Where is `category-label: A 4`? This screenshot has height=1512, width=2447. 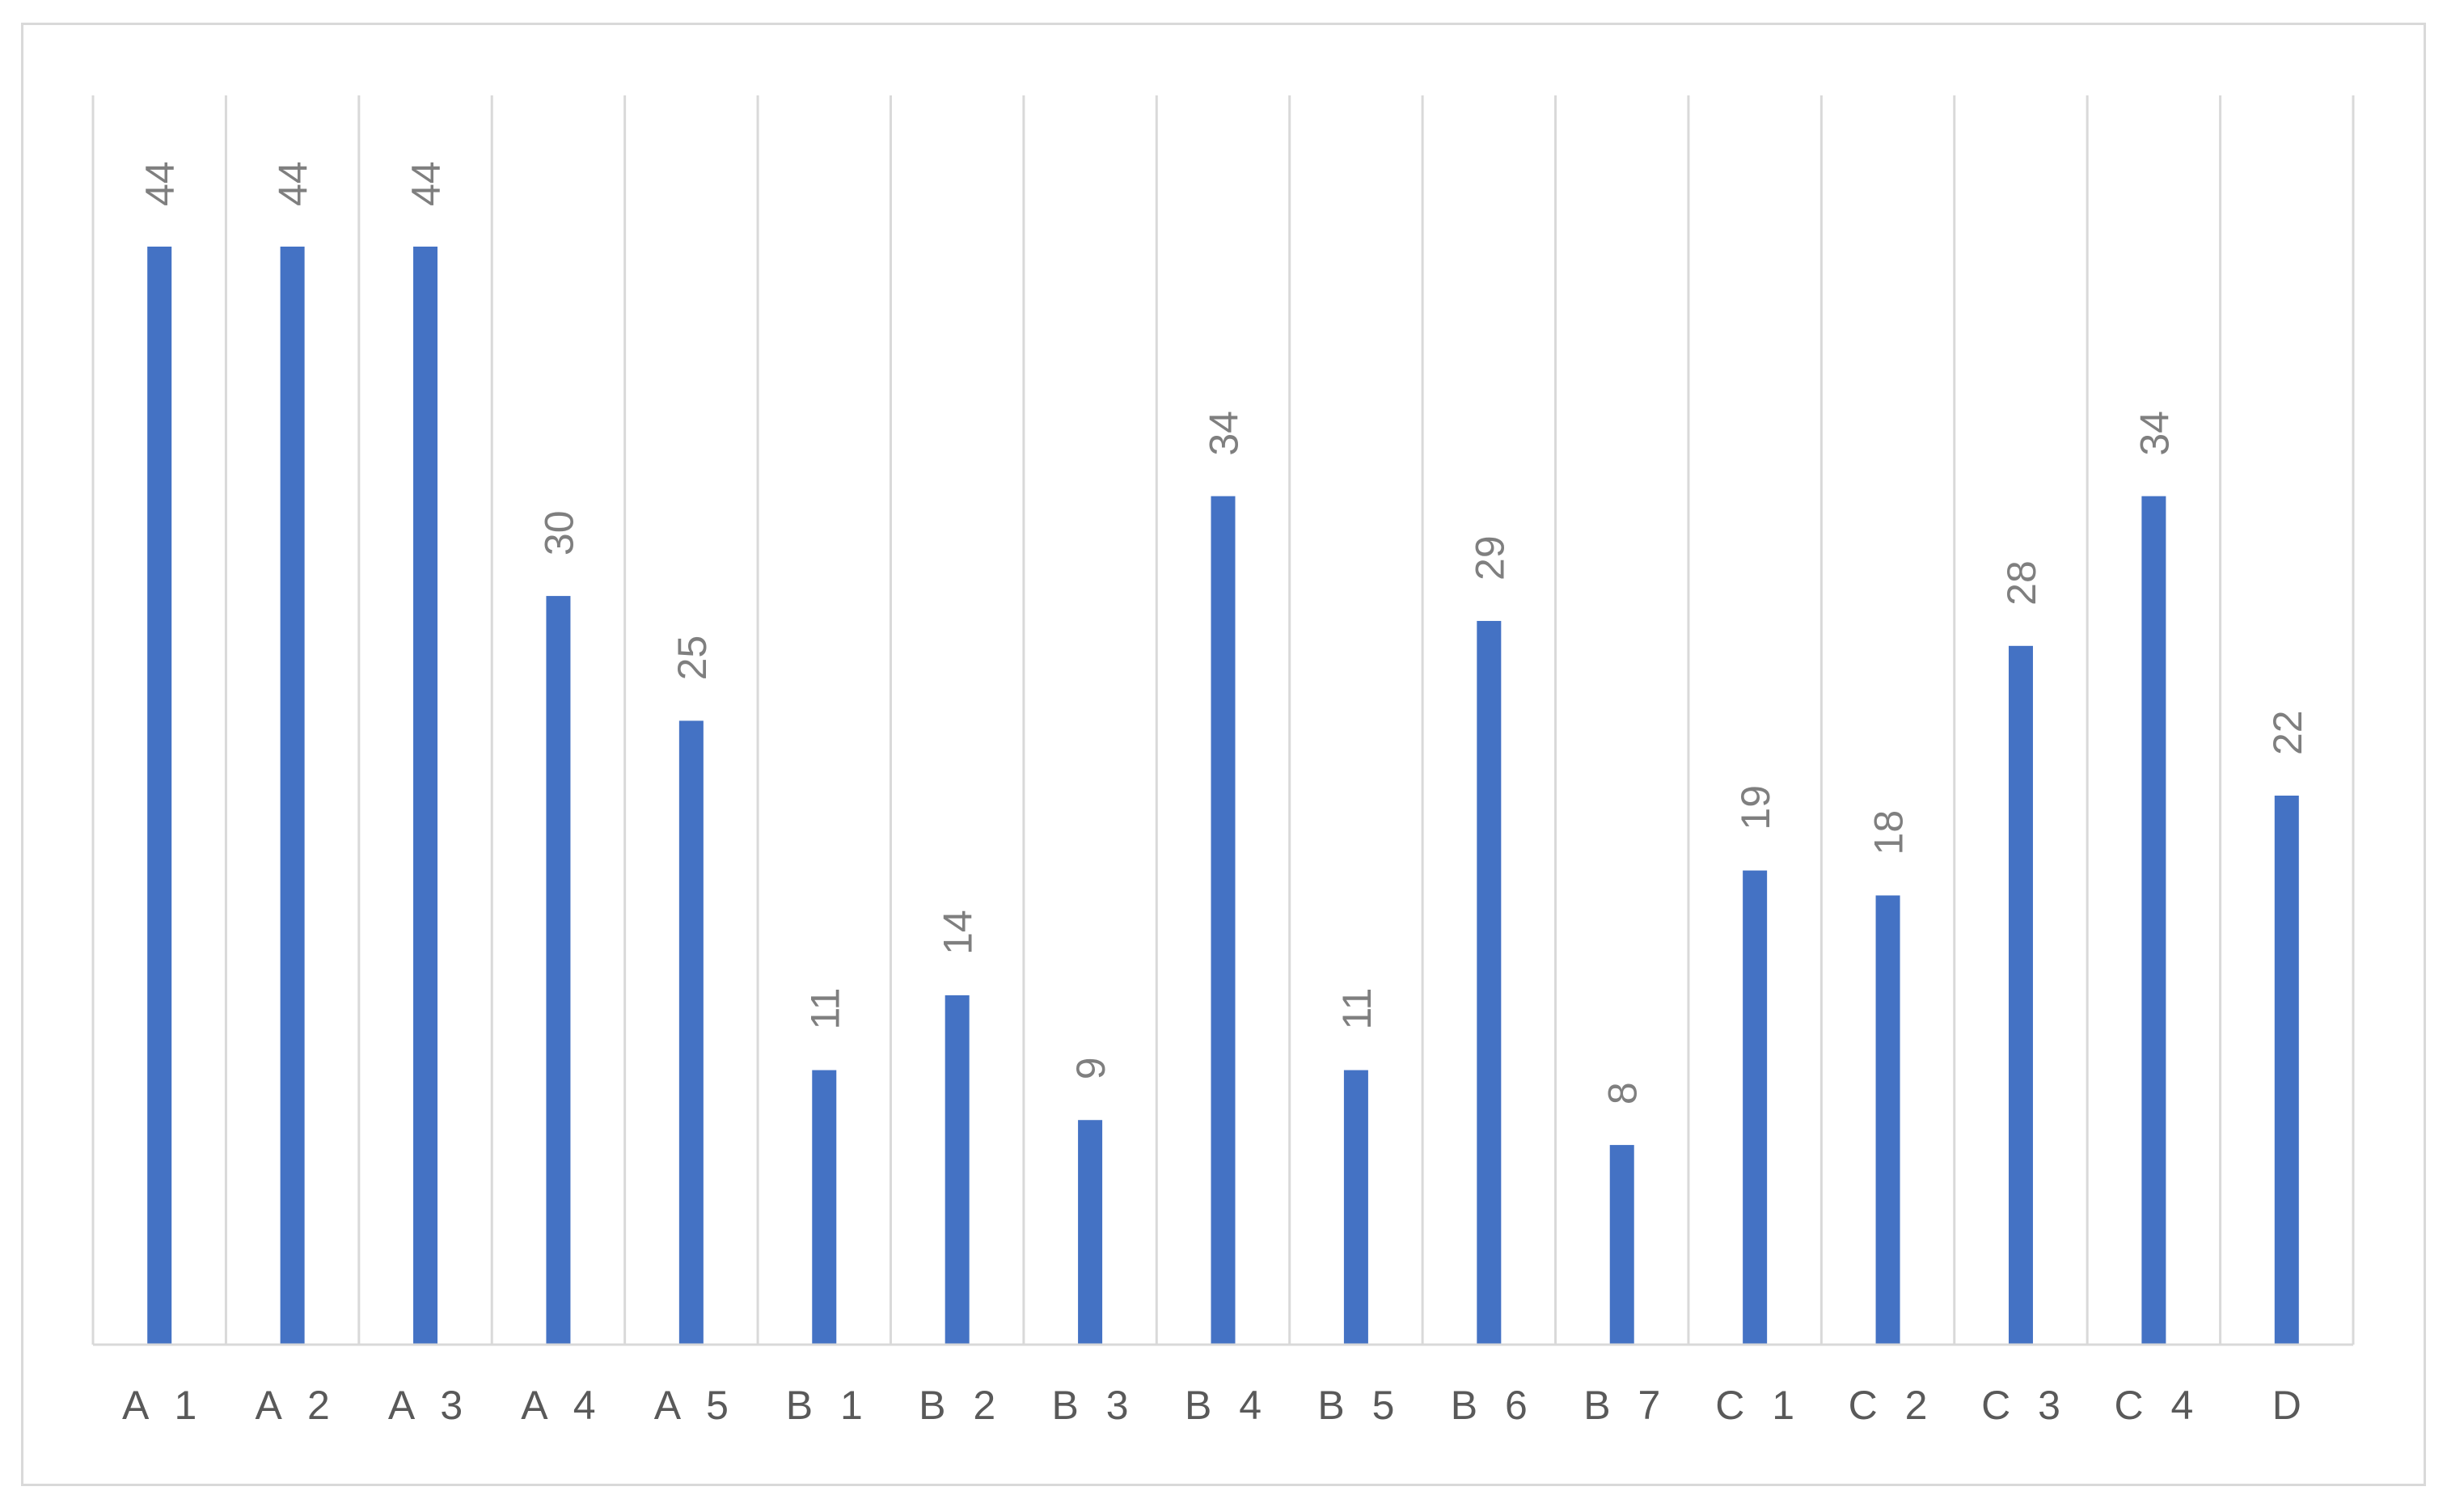
category-label: A 4 is located at coordinates (562, 1405).